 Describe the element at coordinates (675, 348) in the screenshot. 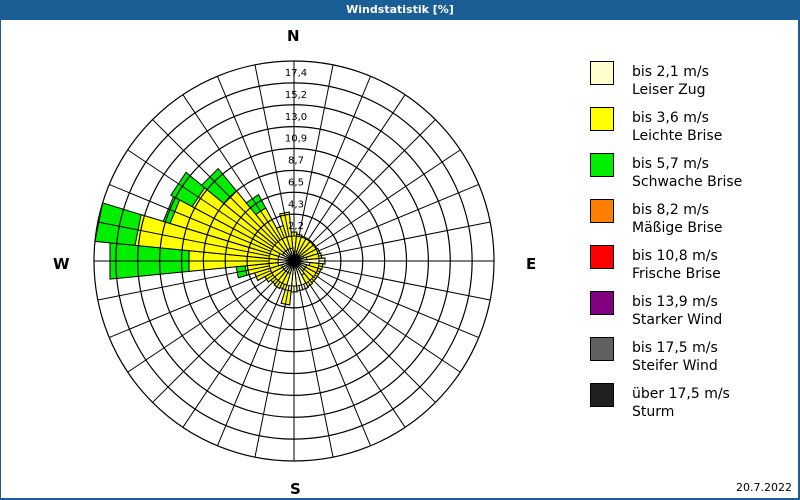

I see `legend-range: bis 17,5 m/s` at that location.